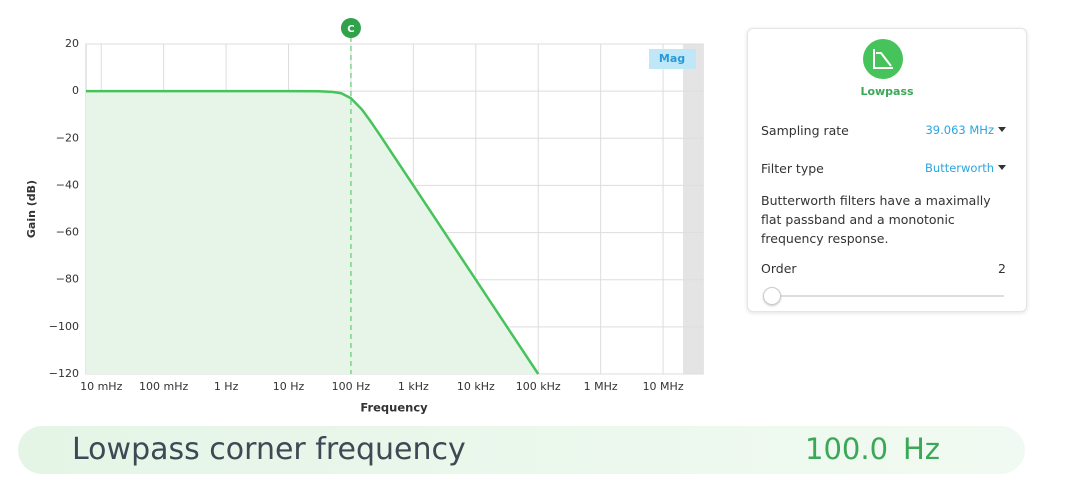 This screenshot has height=493, width=1080. Describe the element at coordinates (67, 279) in the screenshot. I see `y-tick-label: −80` at that location.